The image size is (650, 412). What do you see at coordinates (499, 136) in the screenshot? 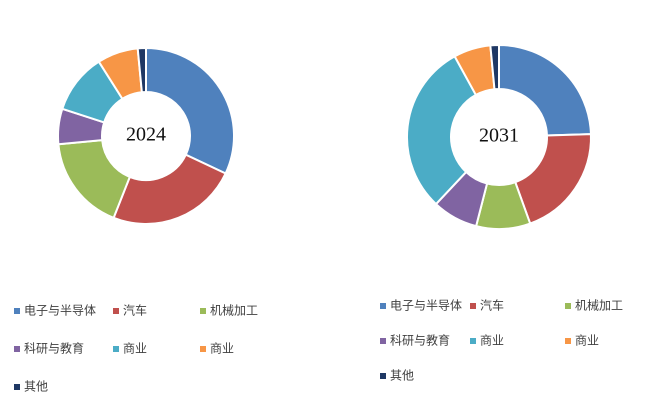
I see `center-label: 2031` at bounding box center [499, 136].